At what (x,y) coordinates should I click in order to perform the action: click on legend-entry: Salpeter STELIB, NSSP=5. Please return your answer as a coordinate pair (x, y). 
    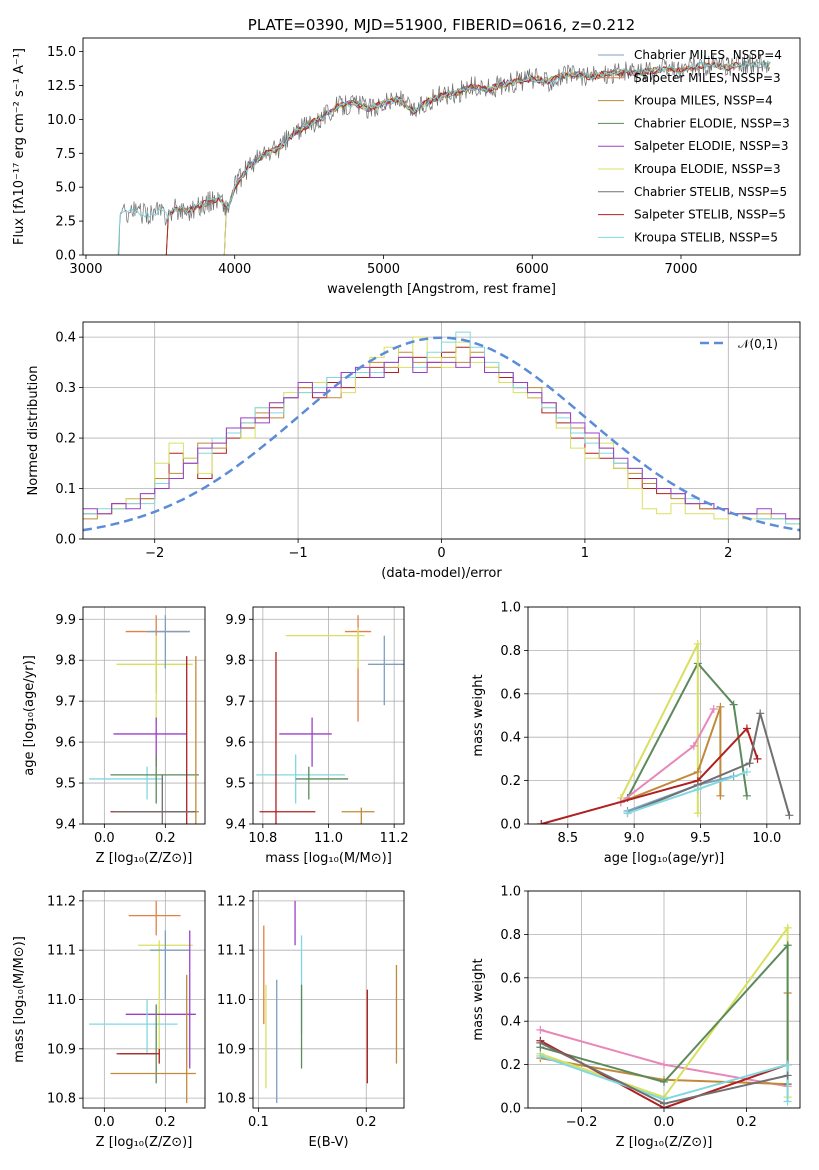
    Looking at the image, I should click on (710, 215).